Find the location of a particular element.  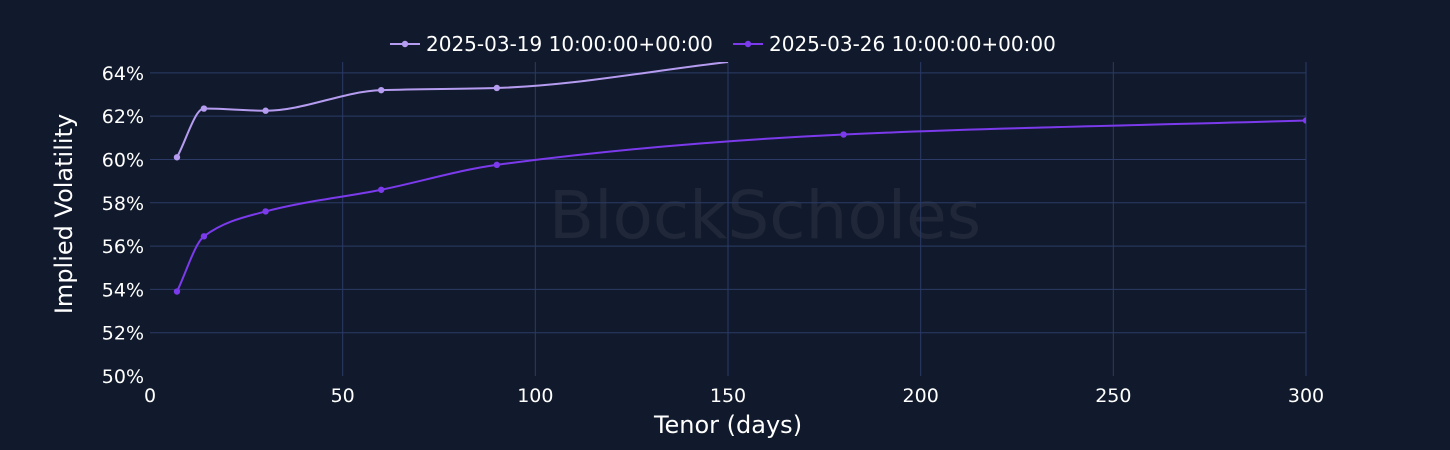

x-tick-label: 250 is located at coordinates (1113, 396).